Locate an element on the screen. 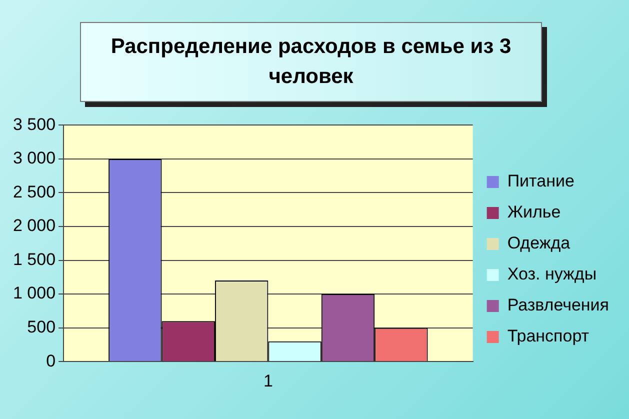 The height and width of the screenshot is (419, 629). y-tick-label: 2 500 is located at coordinates (34, 192).